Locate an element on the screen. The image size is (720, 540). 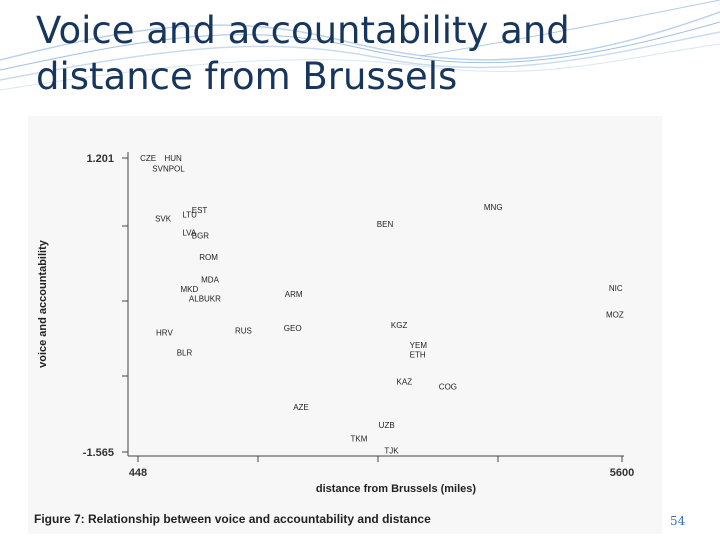
point-label: ROM is located at coordinates (208, 257).